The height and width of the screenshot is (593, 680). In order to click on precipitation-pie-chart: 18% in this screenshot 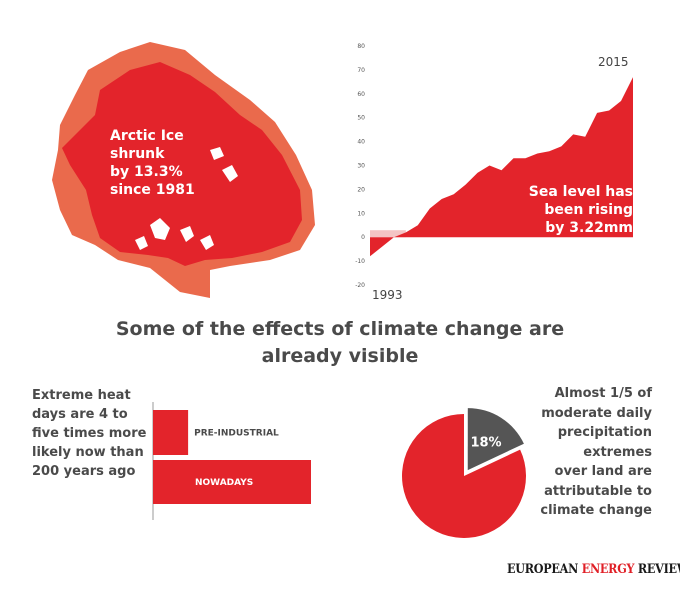, I will do `click(464, 473)`.